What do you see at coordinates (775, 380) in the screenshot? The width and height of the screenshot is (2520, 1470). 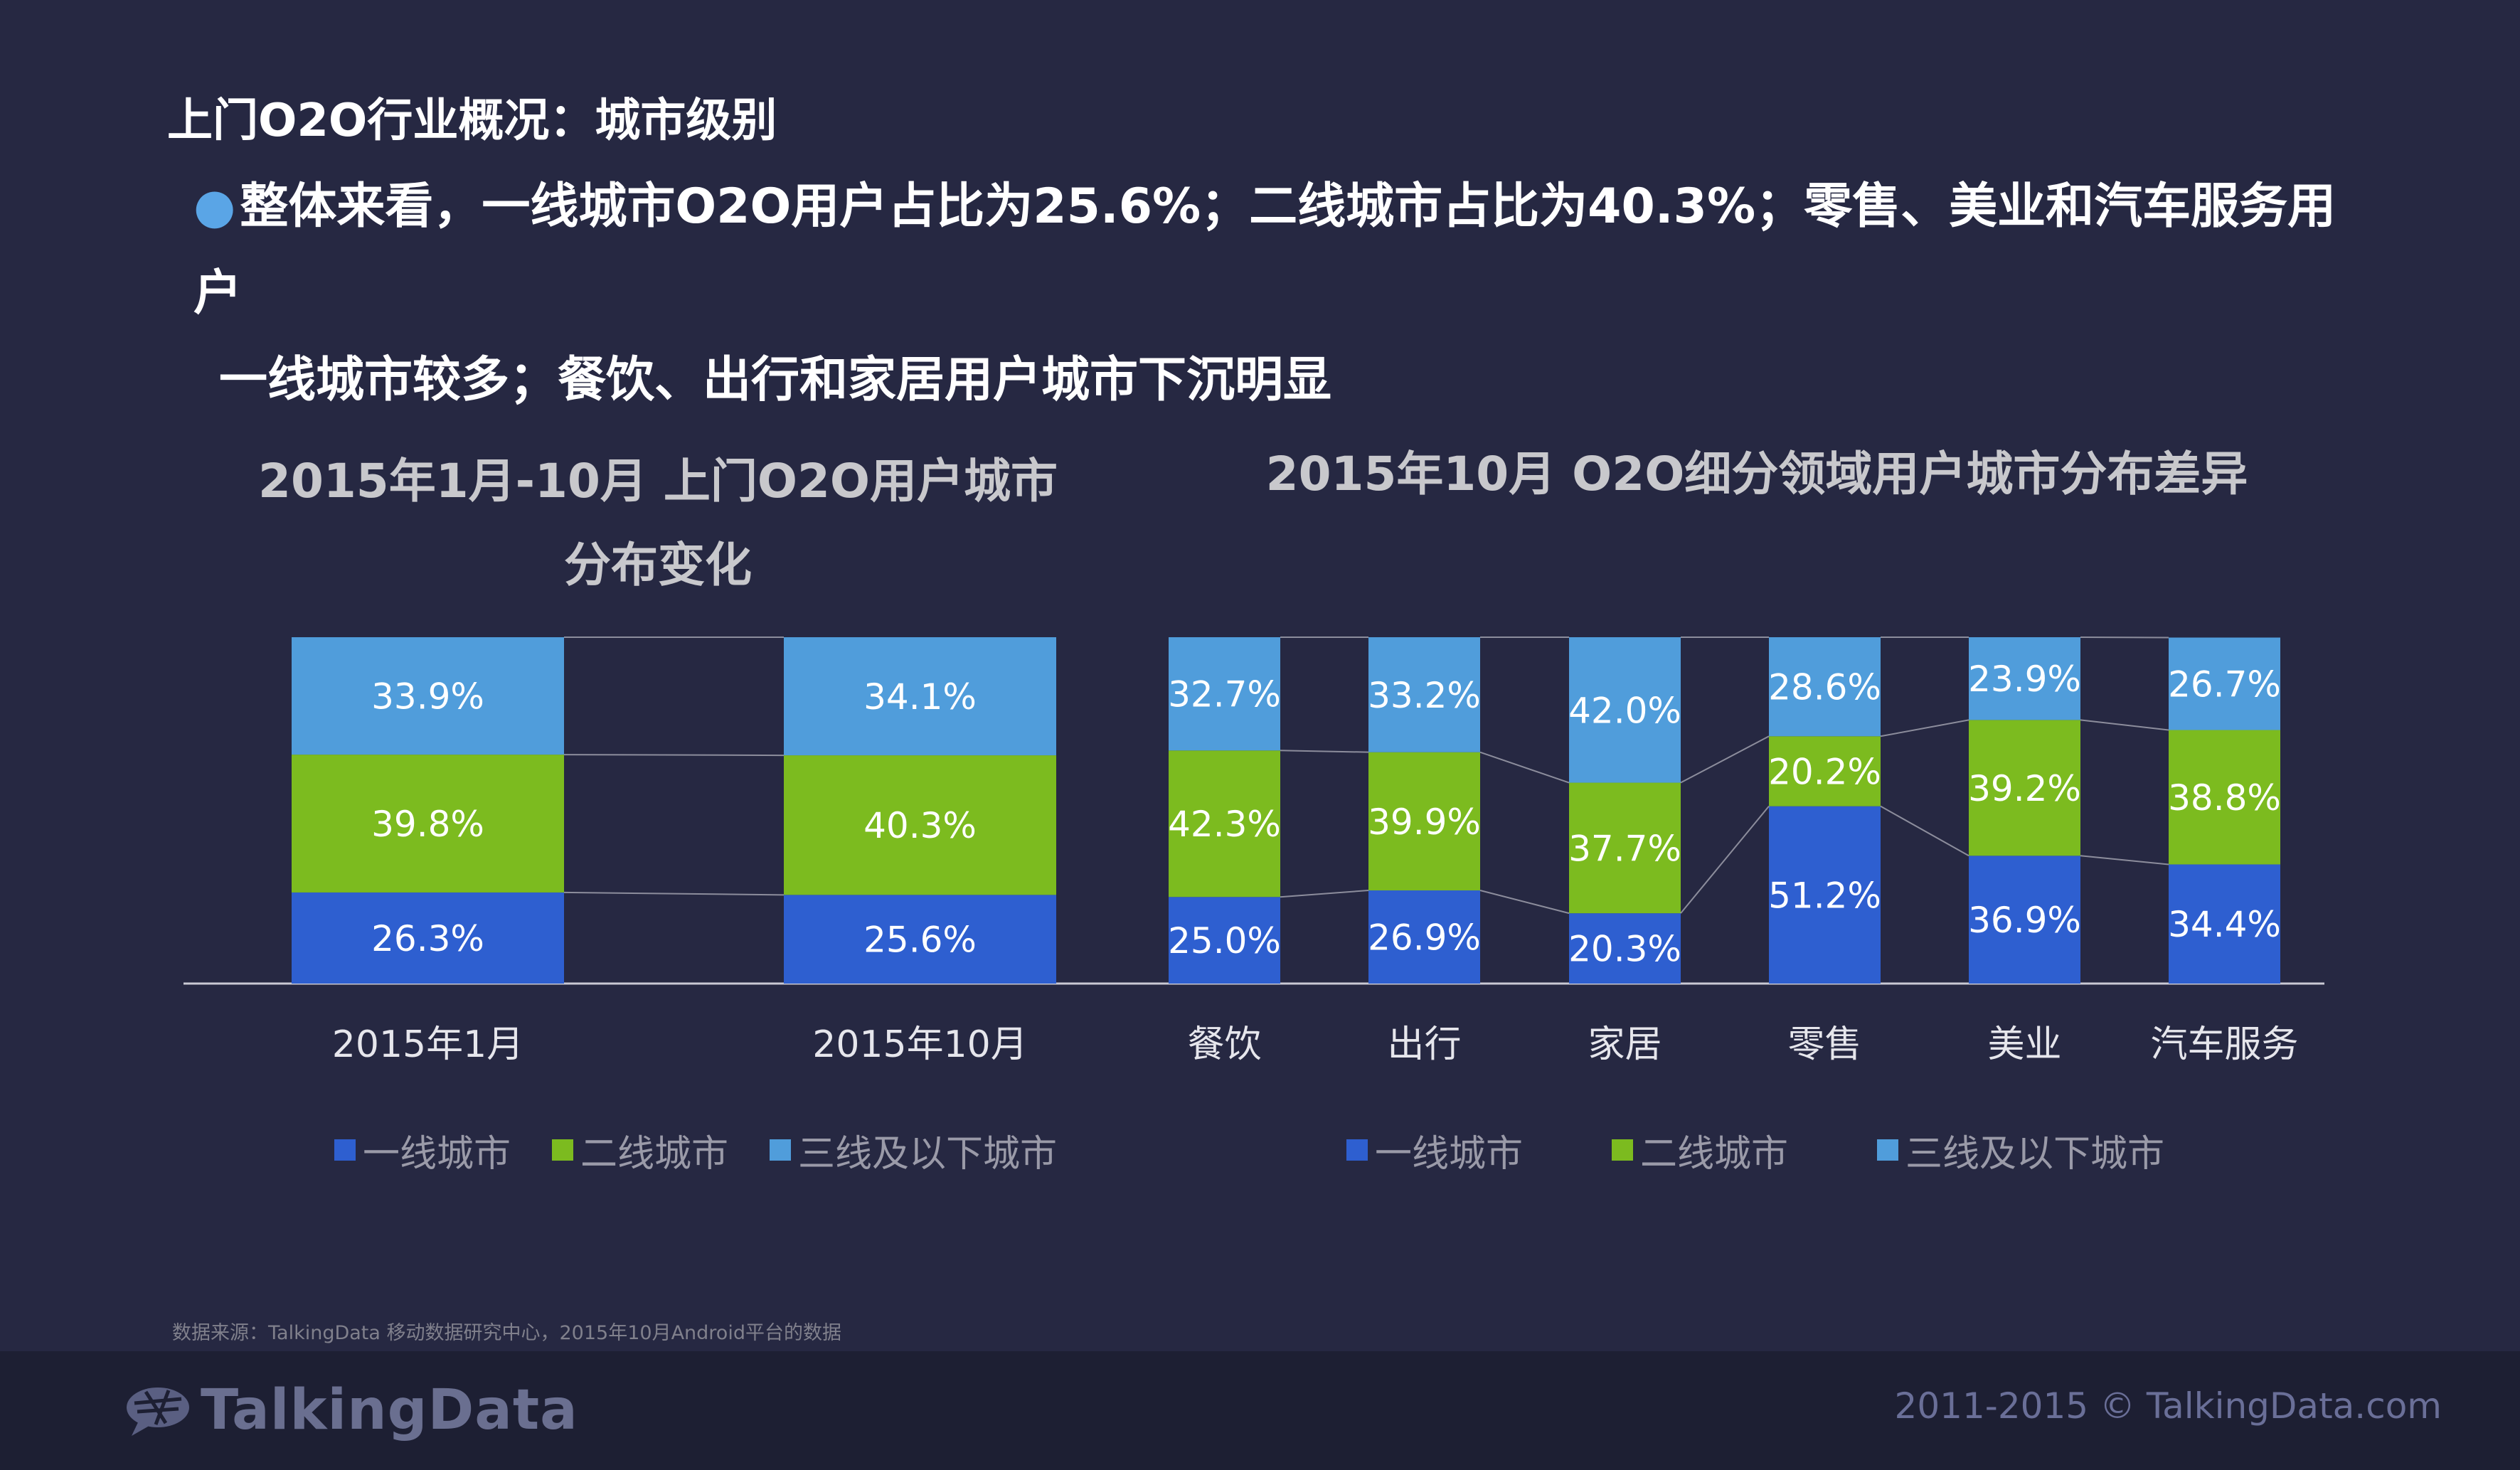 I see `summary-line-2: 一线城市较多；餐饮、出行和家居用户城市下沉明显` at bounding box center [775, 380].